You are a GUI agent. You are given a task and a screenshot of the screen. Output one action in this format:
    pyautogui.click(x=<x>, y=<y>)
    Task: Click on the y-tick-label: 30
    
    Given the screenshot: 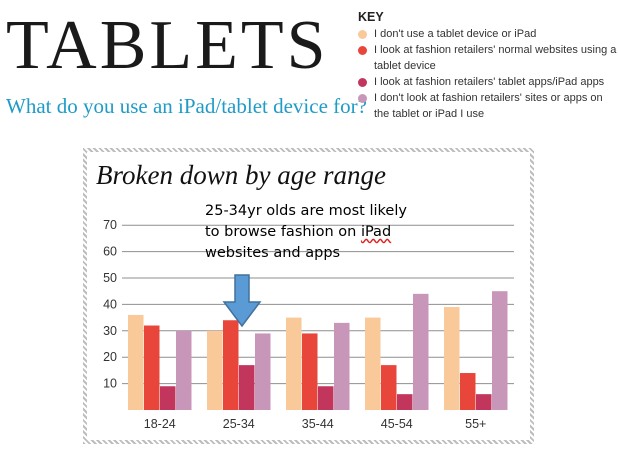 What is the action you would take?
    pyautogui.click(x=110, y=331)
    